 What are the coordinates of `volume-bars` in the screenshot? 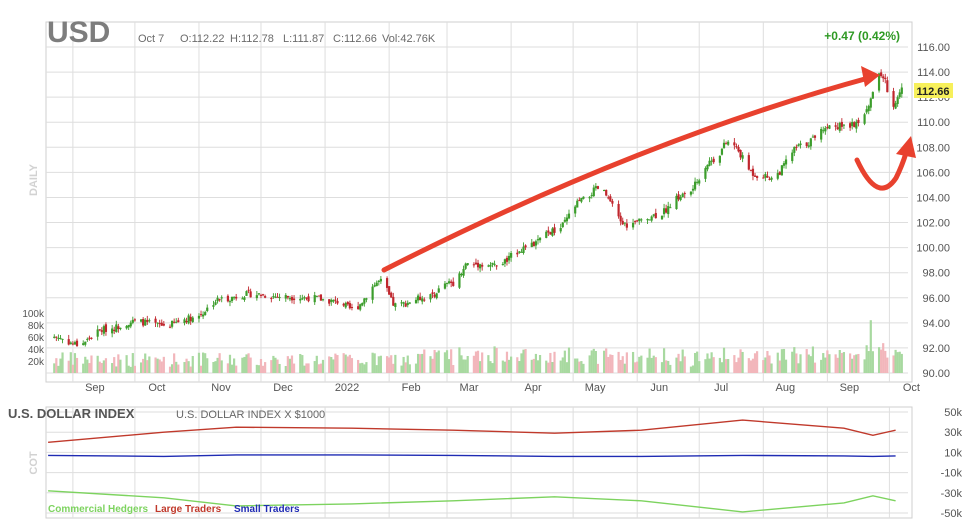 It's located at (478, 346).